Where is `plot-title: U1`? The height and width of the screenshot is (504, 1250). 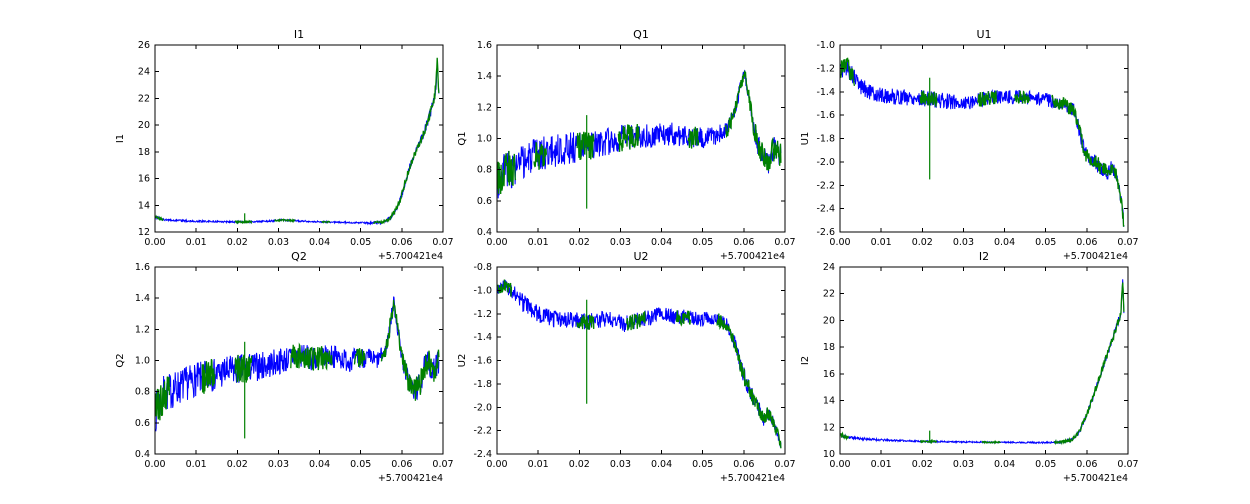
plot-title: U1 is located at coordinates (983, 34).